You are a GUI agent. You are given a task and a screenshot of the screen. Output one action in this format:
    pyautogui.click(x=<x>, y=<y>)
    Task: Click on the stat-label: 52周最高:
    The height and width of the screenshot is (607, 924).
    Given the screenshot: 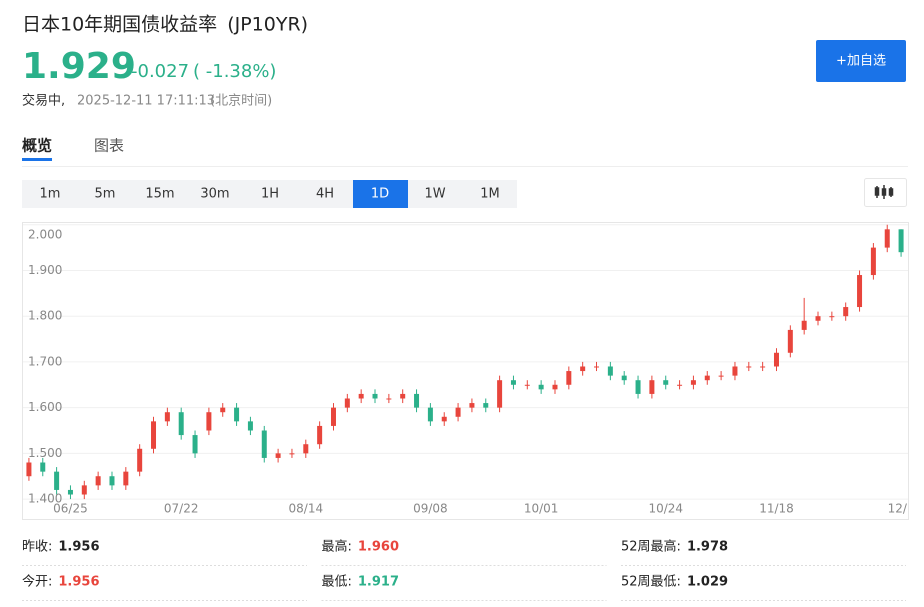 What is the action you would take?
    pyautogui.click(x=651, y=547)
    